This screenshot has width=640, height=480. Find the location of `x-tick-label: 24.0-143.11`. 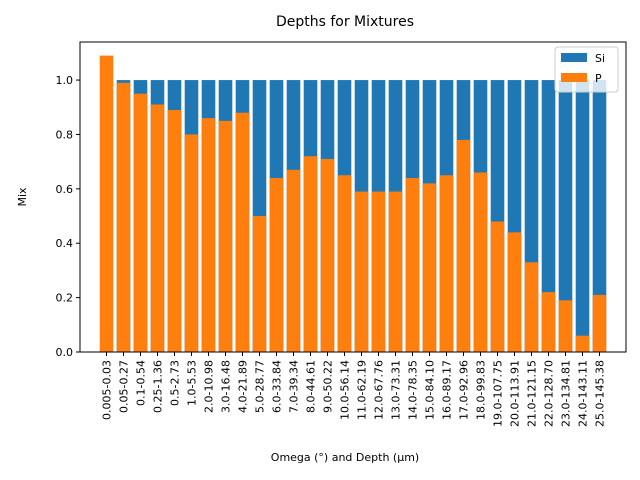

x-tick-label: 24.0-143.11 is located at coordinates (583, 393).